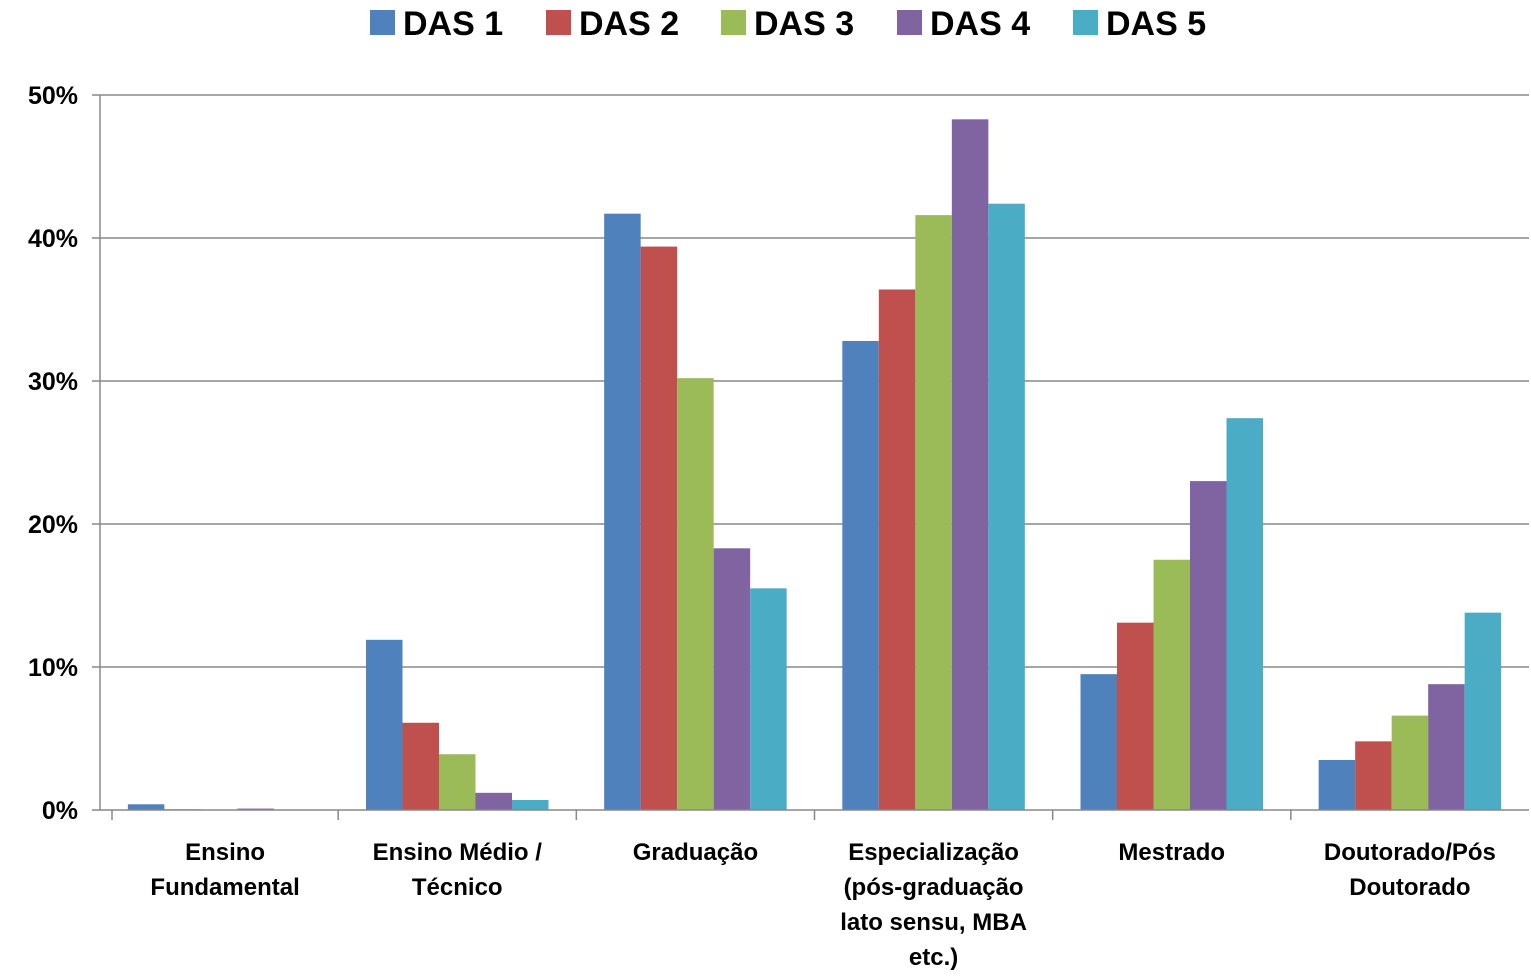 The height and width of the screenshot is (980, 1531). What do you see at coordinates (1409, 887) in the screenshot?
I see `x-category-label-line: Doutorado` at bounding box center [1409, 887].